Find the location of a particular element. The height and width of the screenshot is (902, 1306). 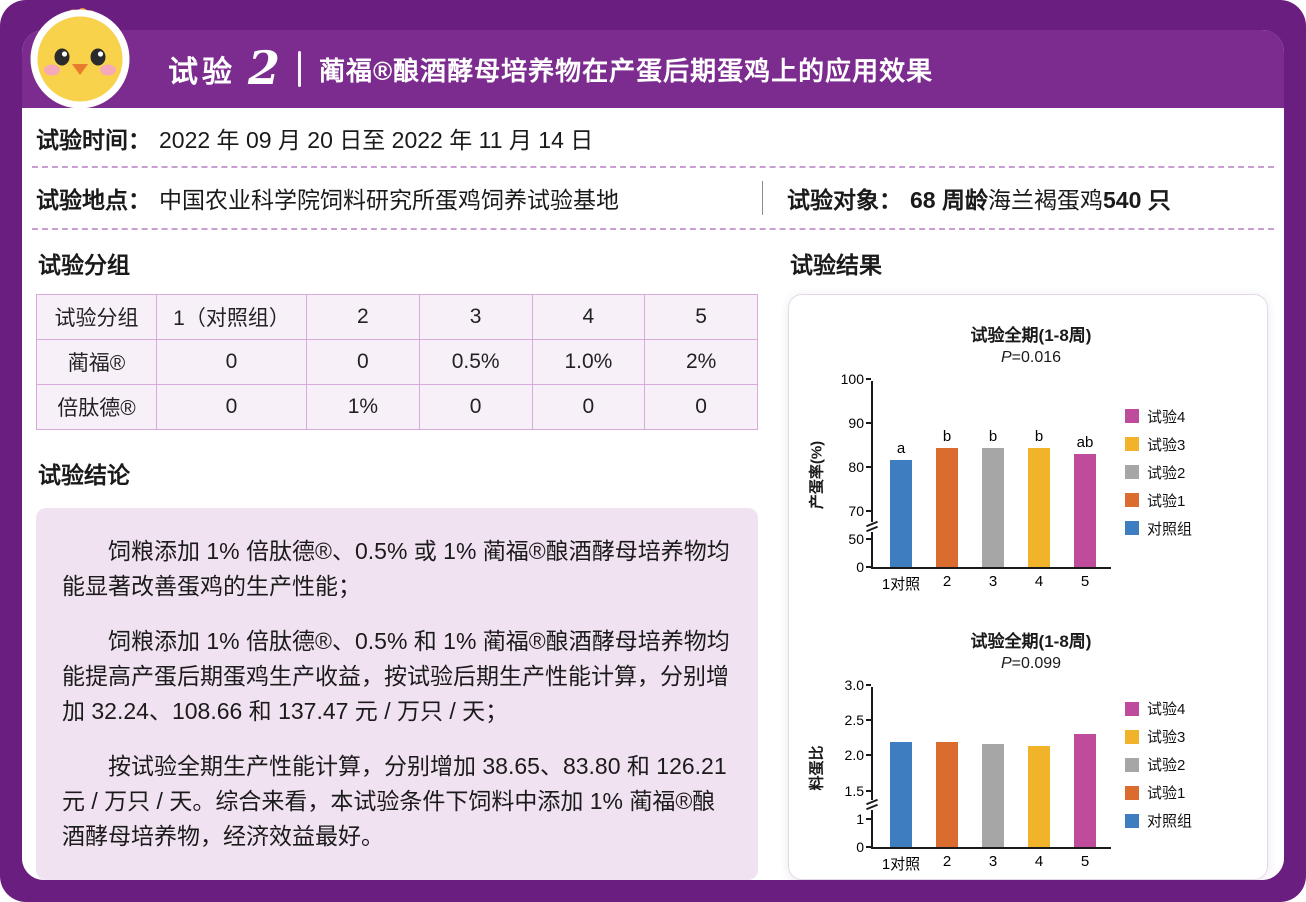

p-symbol: P is located at coordinates (1006, 357).